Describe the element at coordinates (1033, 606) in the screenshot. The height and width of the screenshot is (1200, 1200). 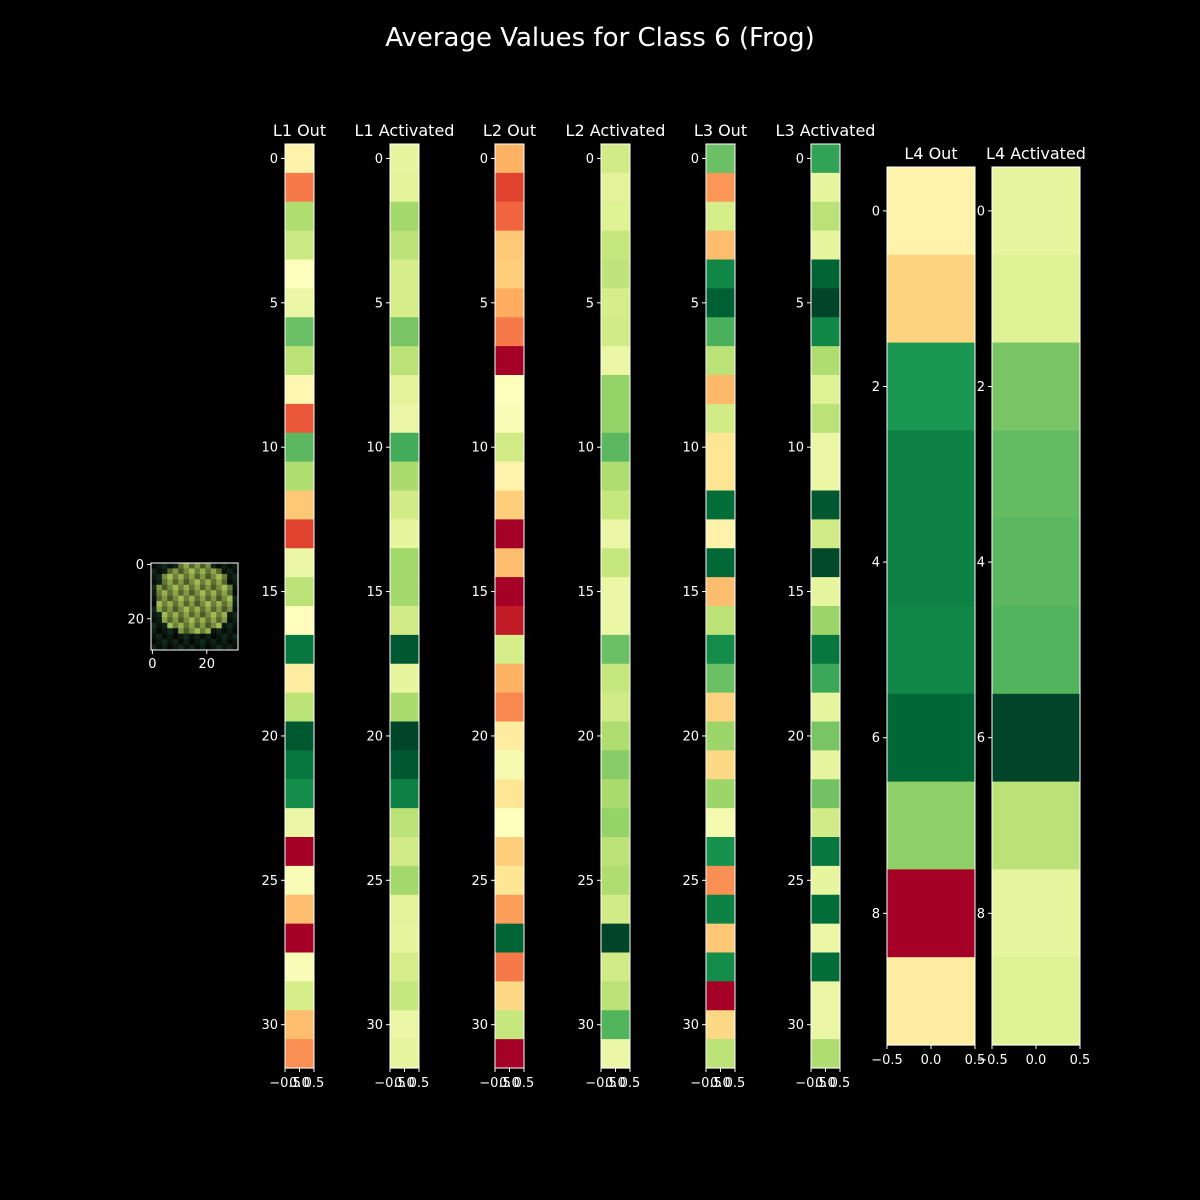
I see `heatmap-panel-8: L4 Activated 0 2 4 6 8 −0.5 0.0 0.5` at that location.